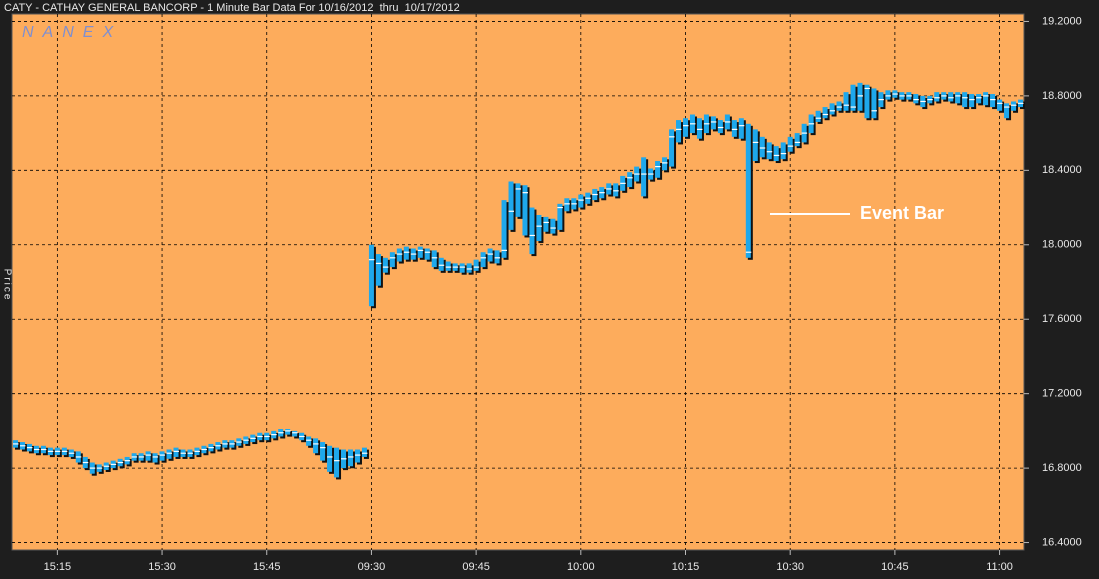 The height and width of the screenshot is (579, 1099). Describe the element at coordinates (267, 567) in the screenshot. I see `x-tick-label: 15:45` at that location.